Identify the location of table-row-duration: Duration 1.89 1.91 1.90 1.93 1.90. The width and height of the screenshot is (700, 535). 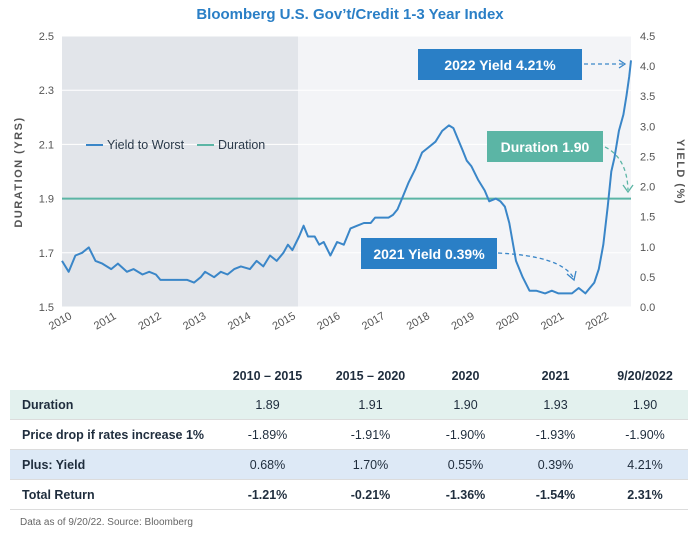
(349, 405).